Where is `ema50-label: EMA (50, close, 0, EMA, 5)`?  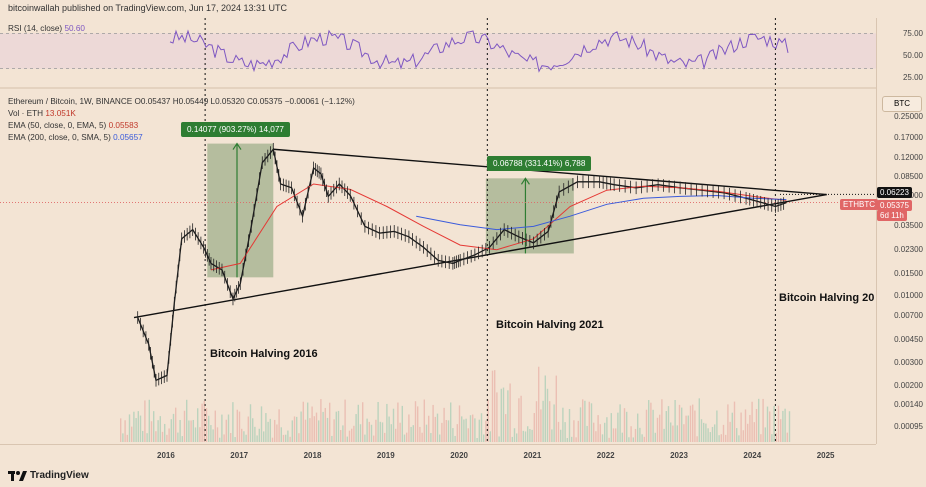
ema50-label: EMA (50, close, 0, EMA, 5) is located at coordinates (57, 125).